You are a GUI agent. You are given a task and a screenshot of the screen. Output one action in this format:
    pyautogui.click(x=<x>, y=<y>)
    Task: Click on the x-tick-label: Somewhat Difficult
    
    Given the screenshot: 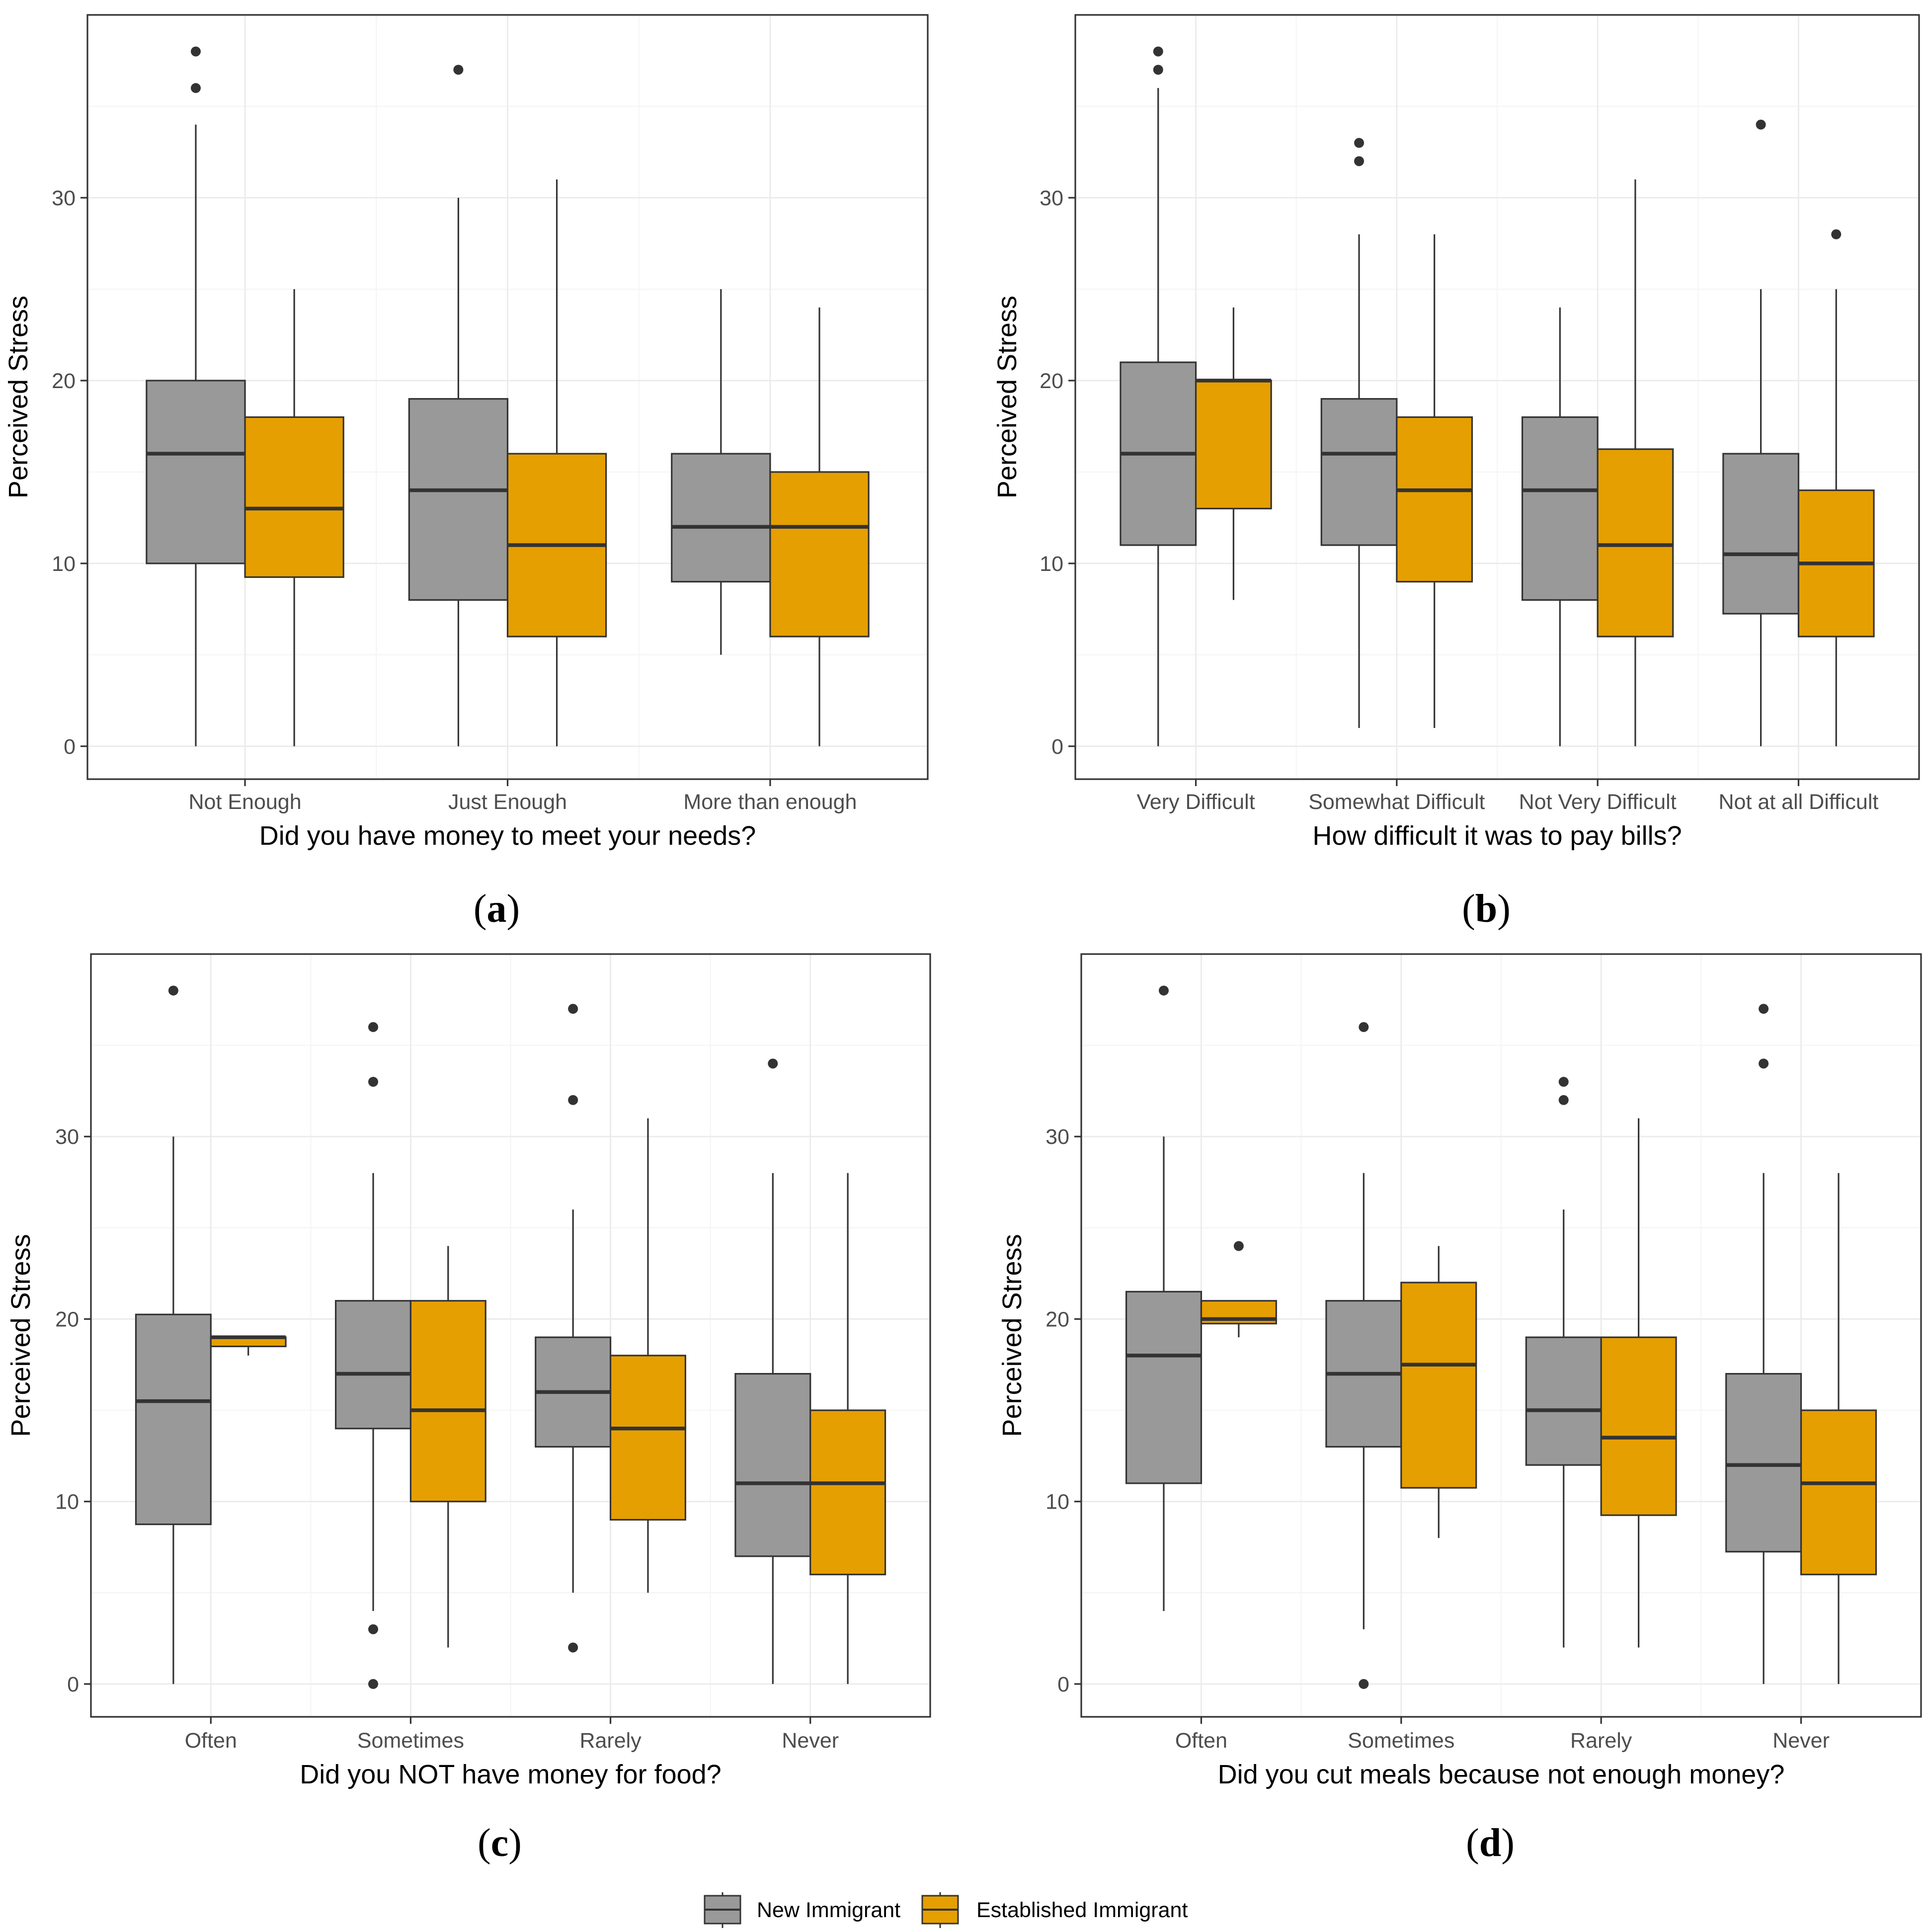 What is the action you would take?
    pyautogui.click(x=1396, y=802)
    